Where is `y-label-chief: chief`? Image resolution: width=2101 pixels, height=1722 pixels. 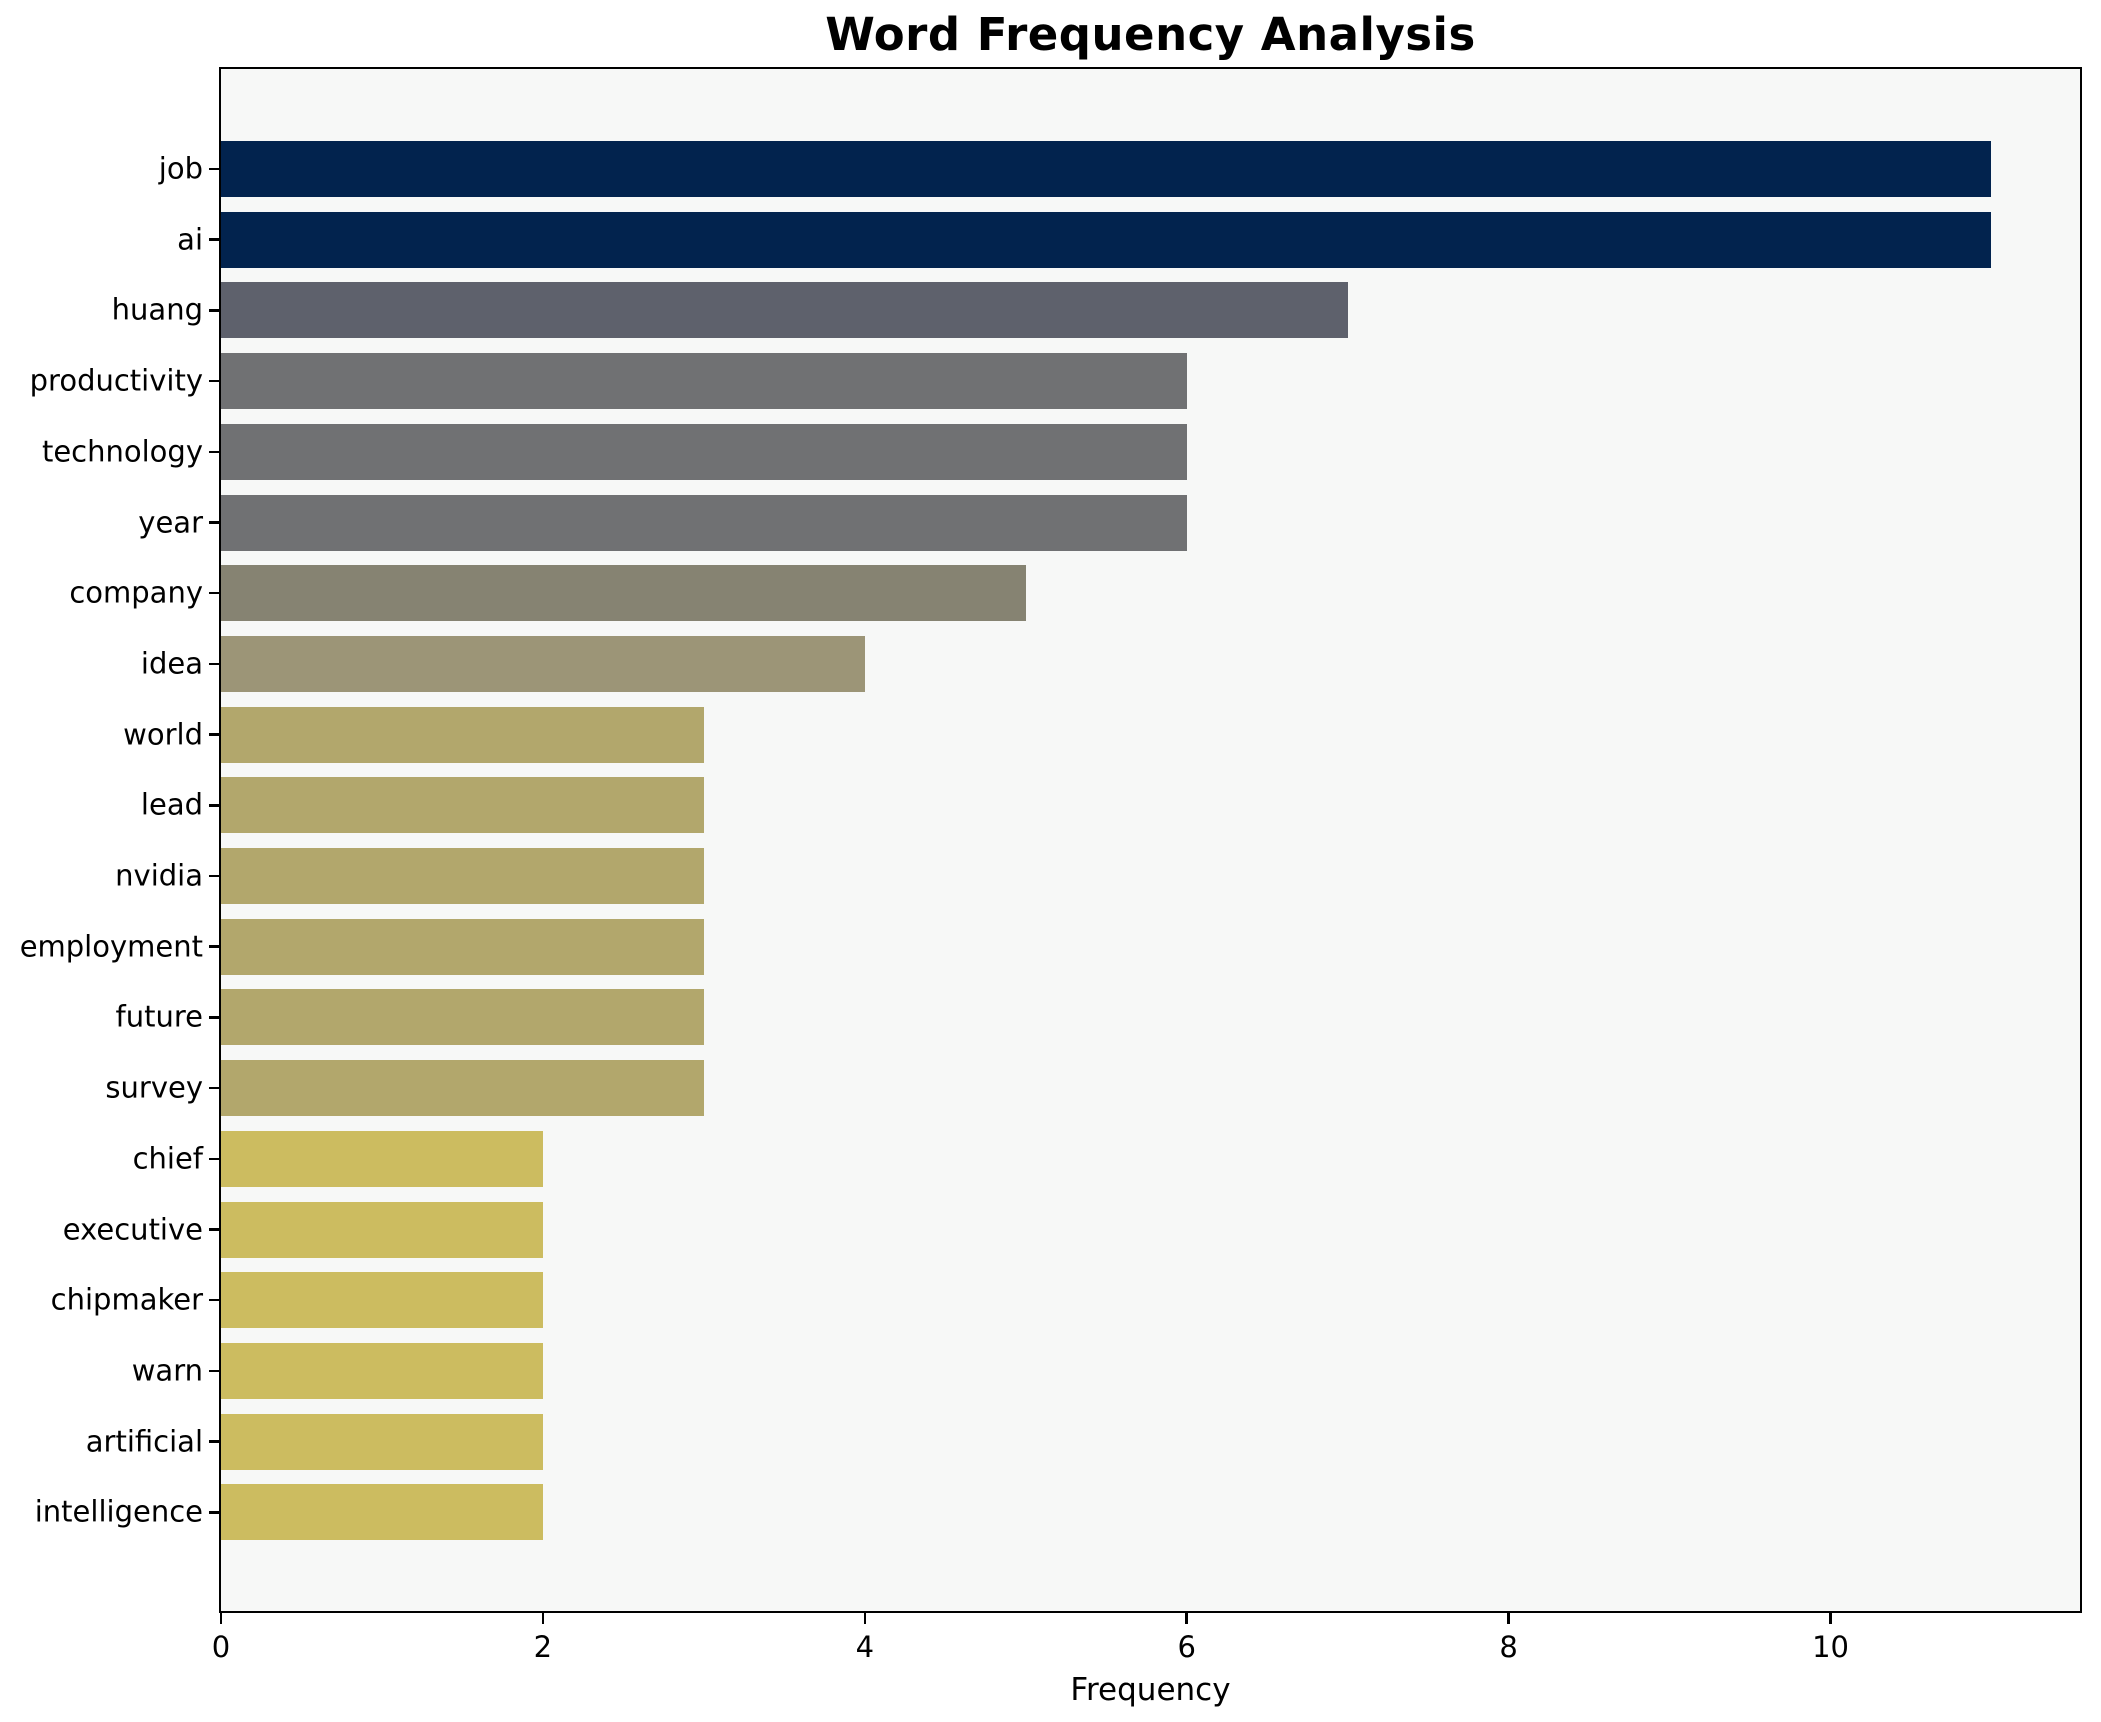 y-label-chief: chief is located at coordinates (167, 1158).